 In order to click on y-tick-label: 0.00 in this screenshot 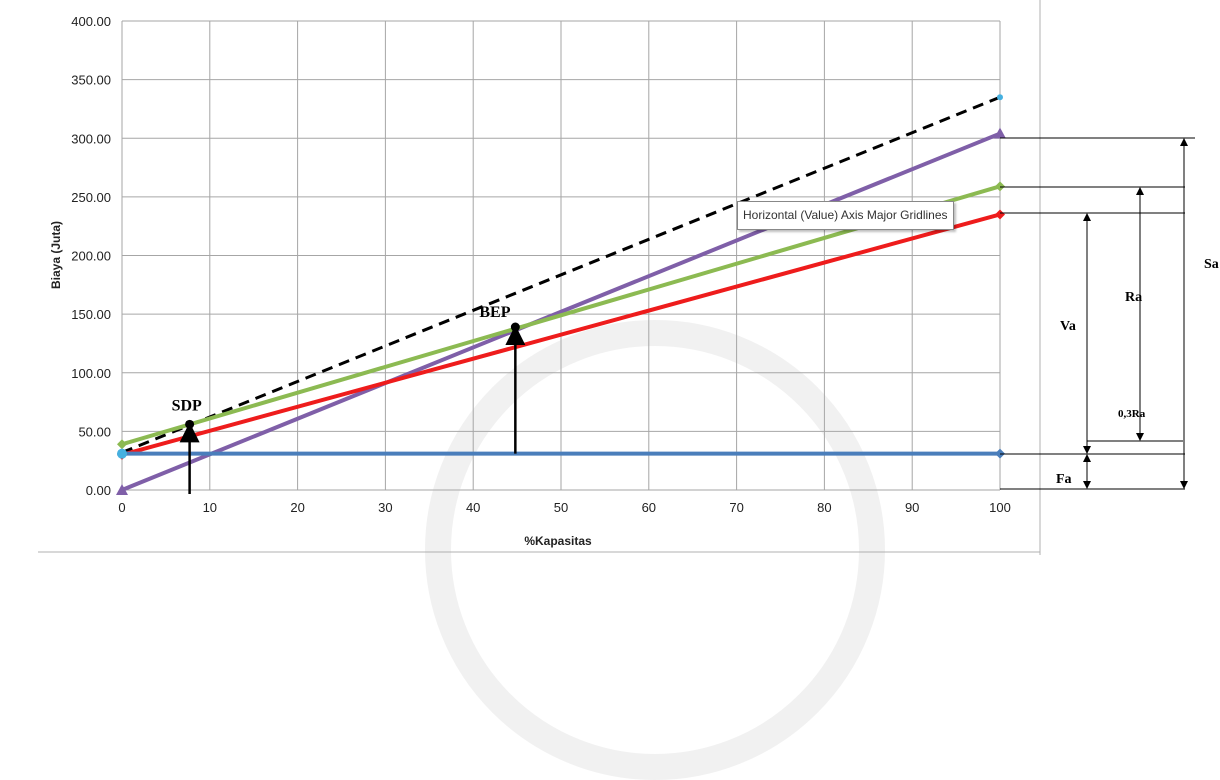, I will do `click(98, 490)`.